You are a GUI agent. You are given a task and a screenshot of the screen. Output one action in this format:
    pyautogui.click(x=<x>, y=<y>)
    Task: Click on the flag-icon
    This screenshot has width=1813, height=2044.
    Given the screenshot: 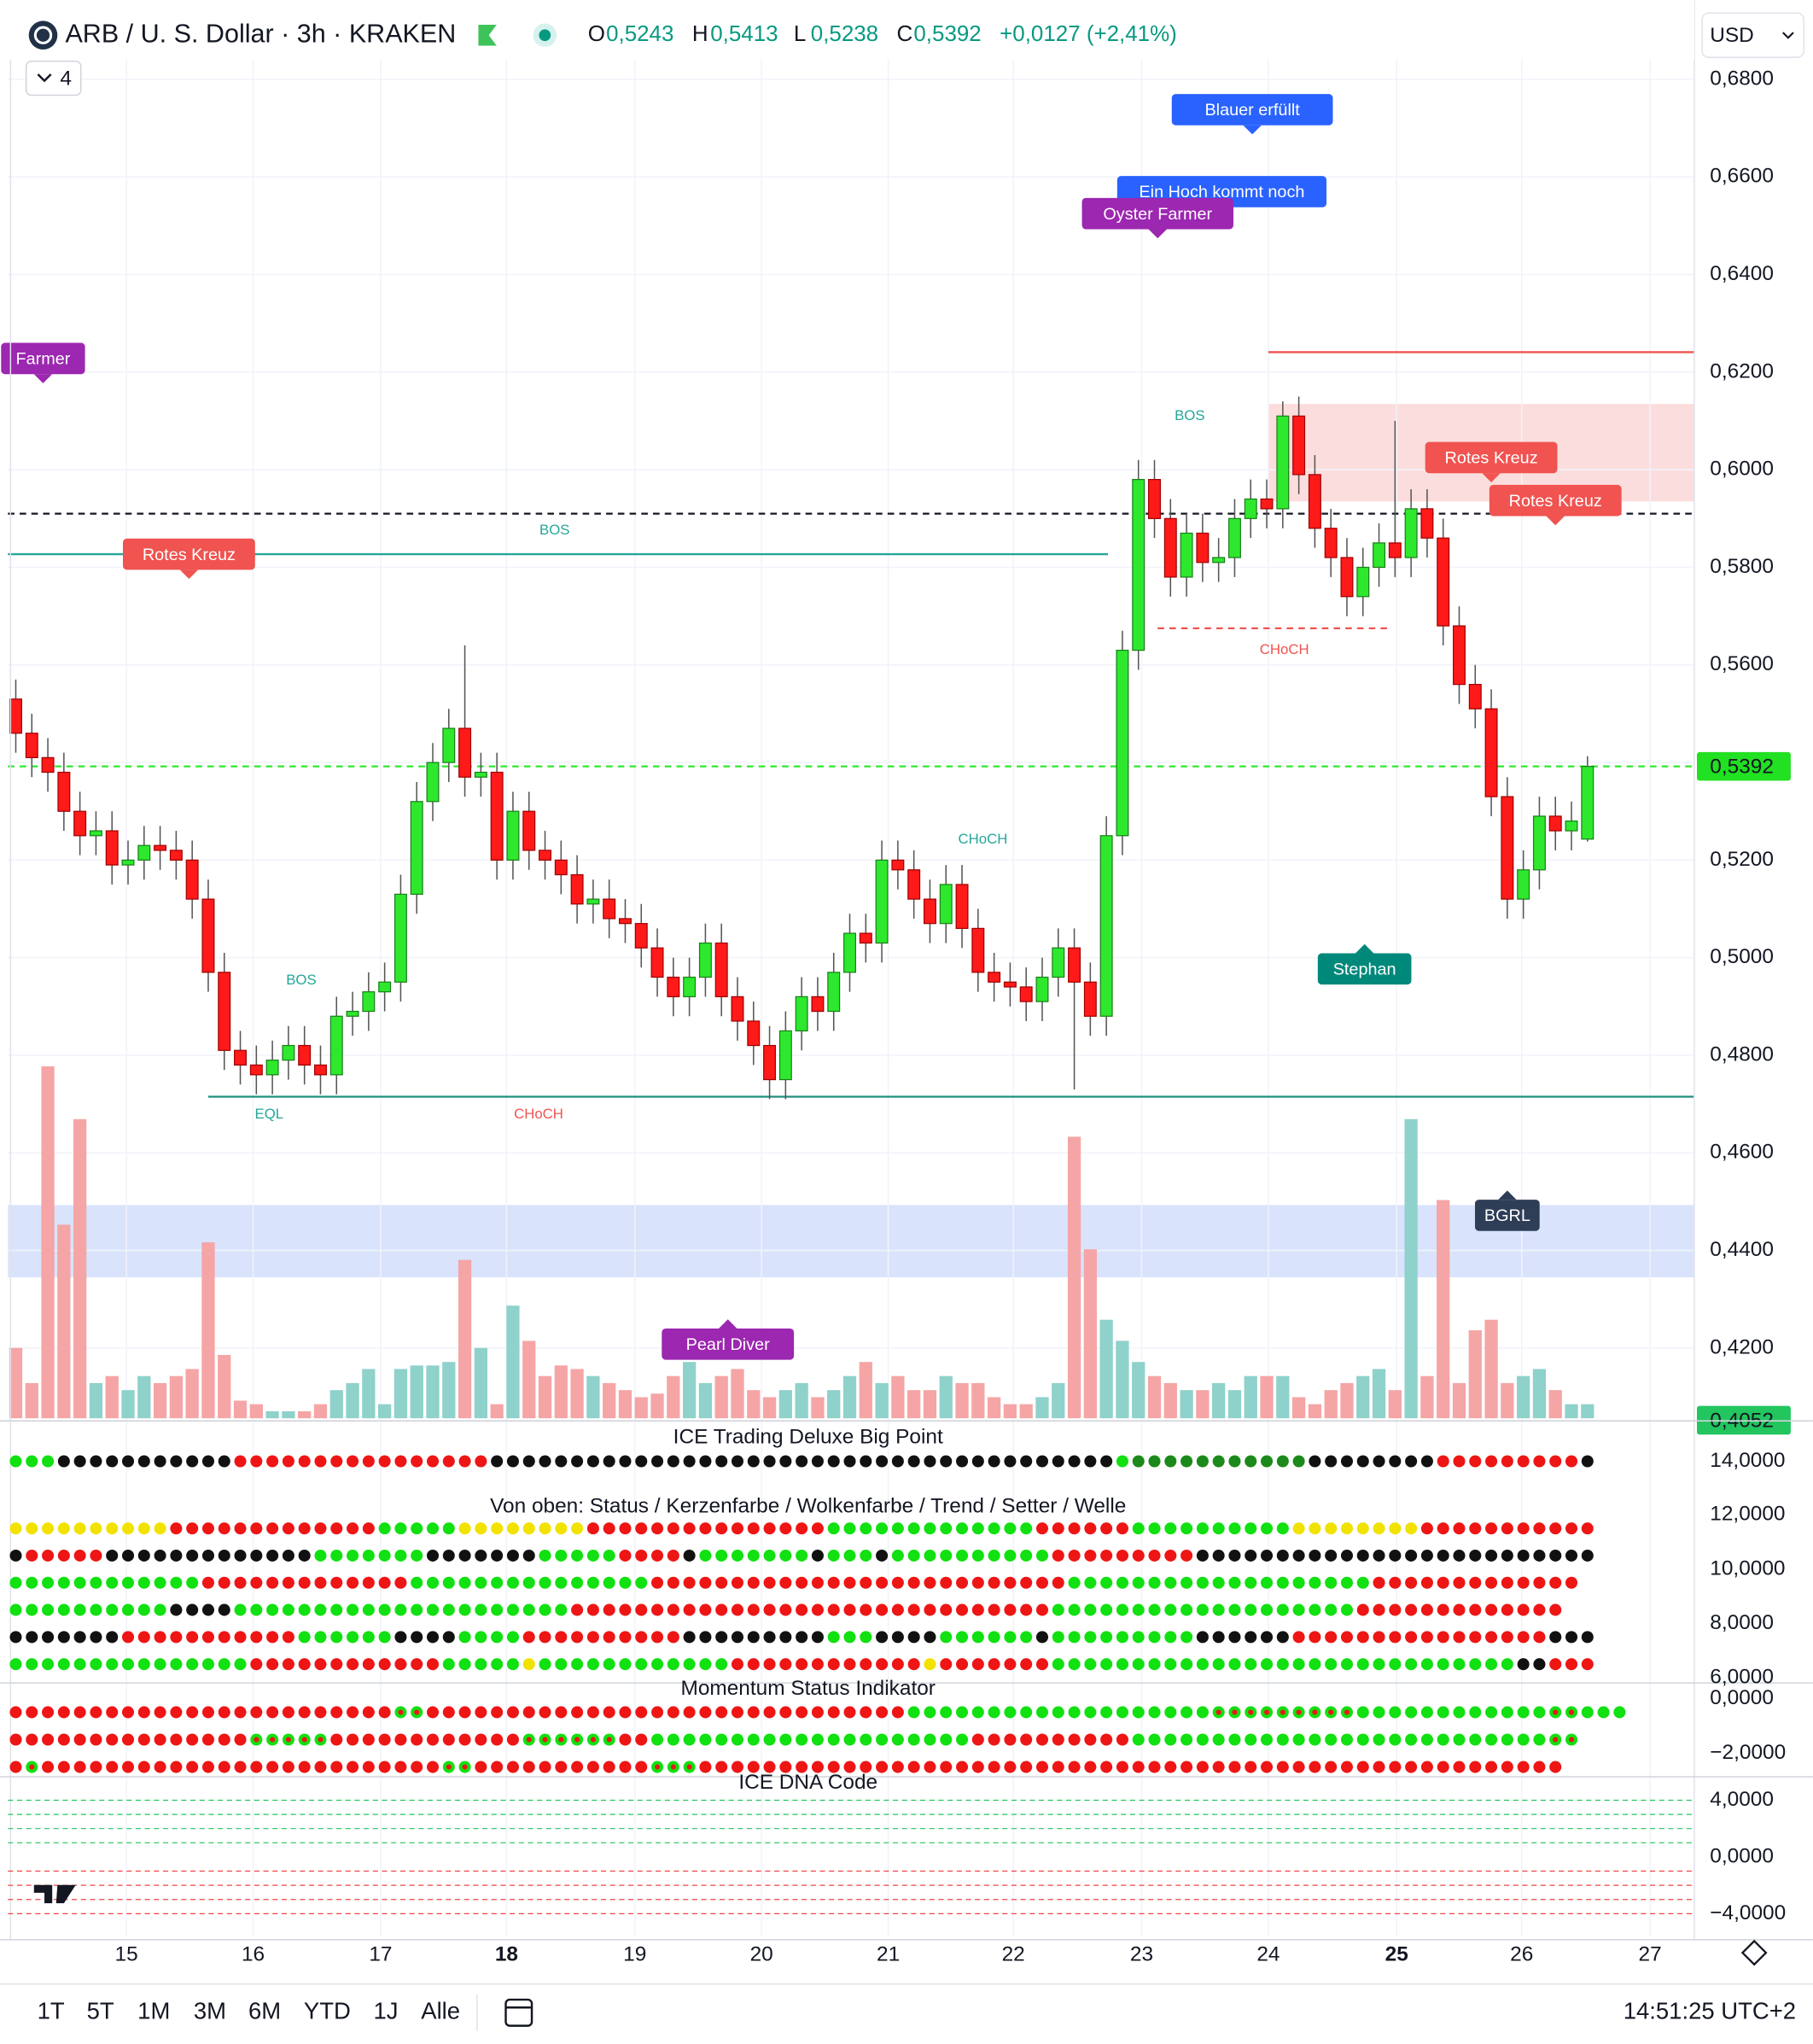 What is the action you would take?
    pyautogui.click(x=487, y=35)
    